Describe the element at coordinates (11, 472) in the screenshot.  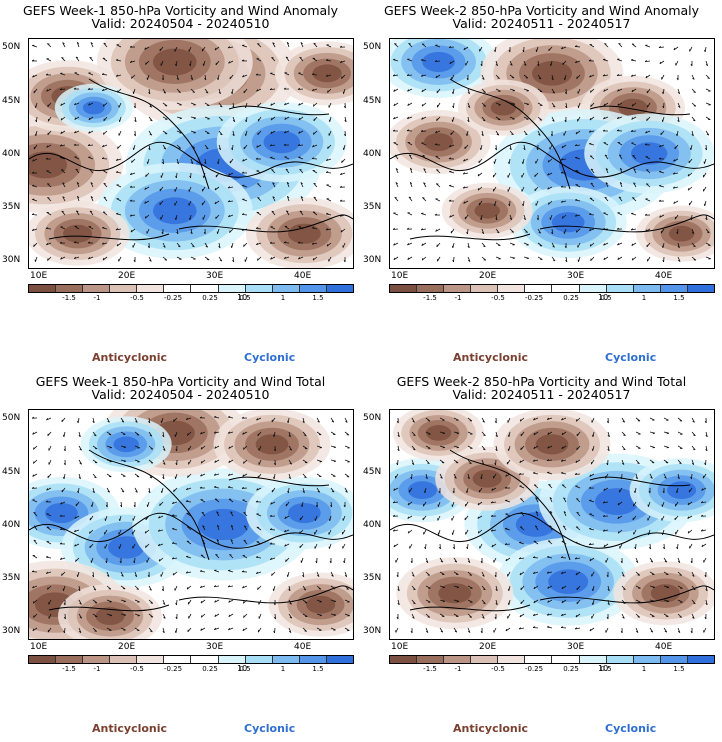
I see `lat-label: 45N` at that location.